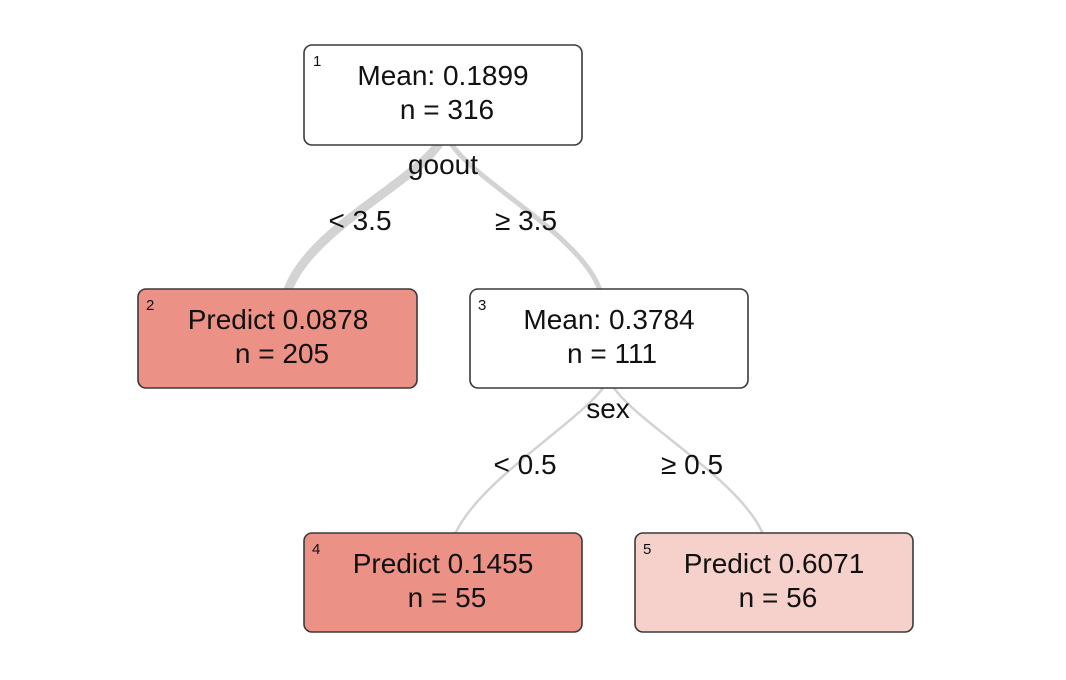 The image size is (1066, 680). What do you see at coordinates (608, 408) in the screenshot?
I see `split-variable-sex: sex` at bounding box center [608, 408].